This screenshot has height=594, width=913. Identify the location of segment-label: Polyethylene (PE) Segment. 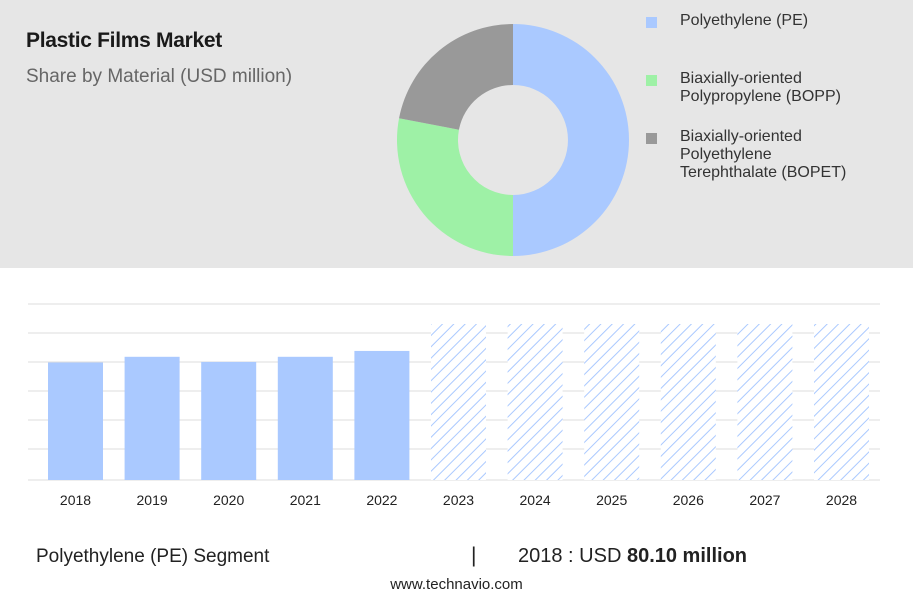
(153, 556).